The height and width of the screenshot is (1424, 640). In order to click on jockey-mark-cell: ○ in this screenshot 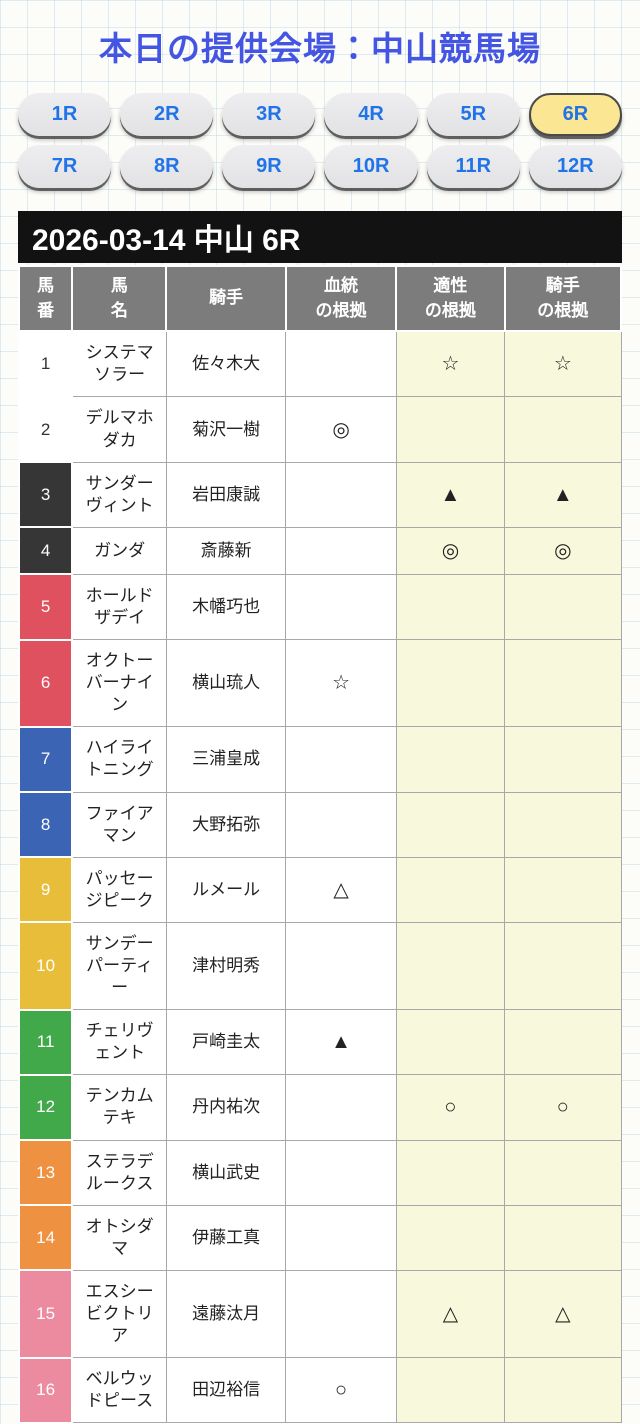, I will do `click(563, 1107)`.